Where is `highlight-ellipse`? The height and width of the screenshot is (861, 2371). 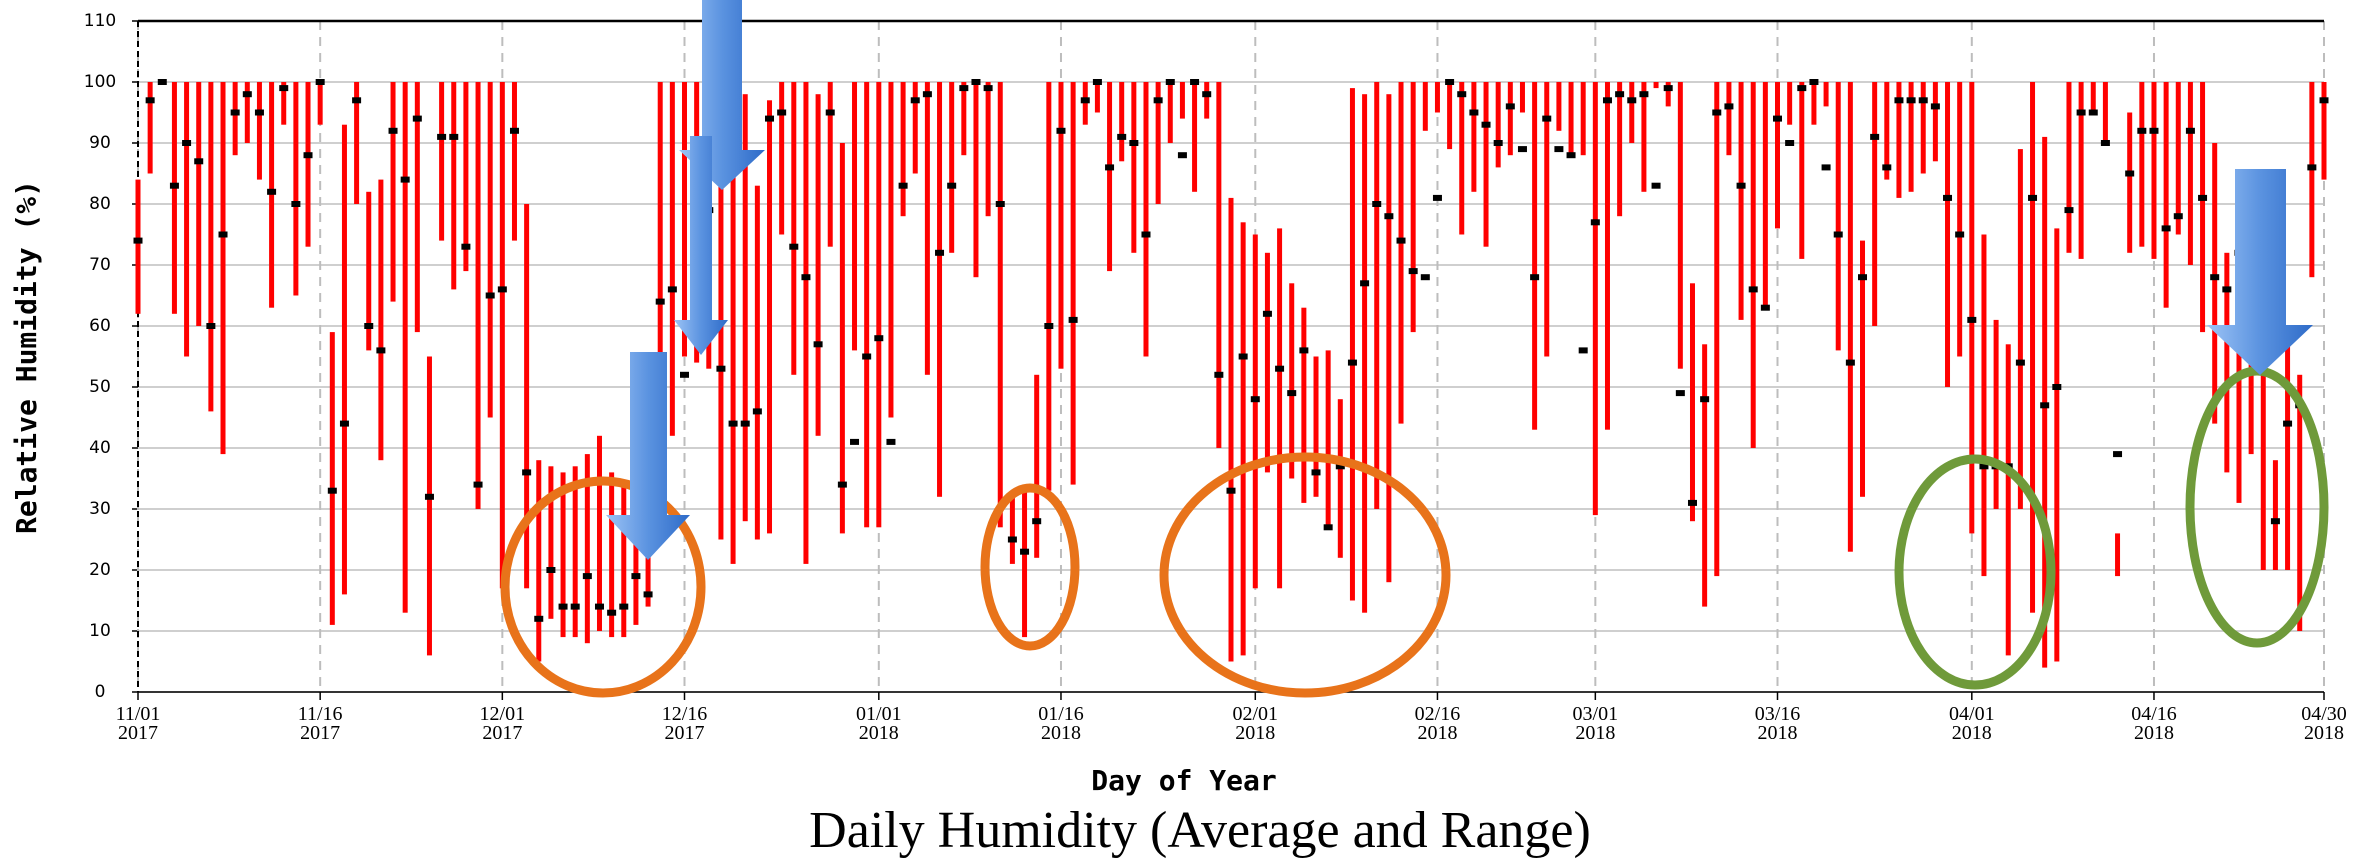
highlight-ellipse is located at coordinates (1030, 567).